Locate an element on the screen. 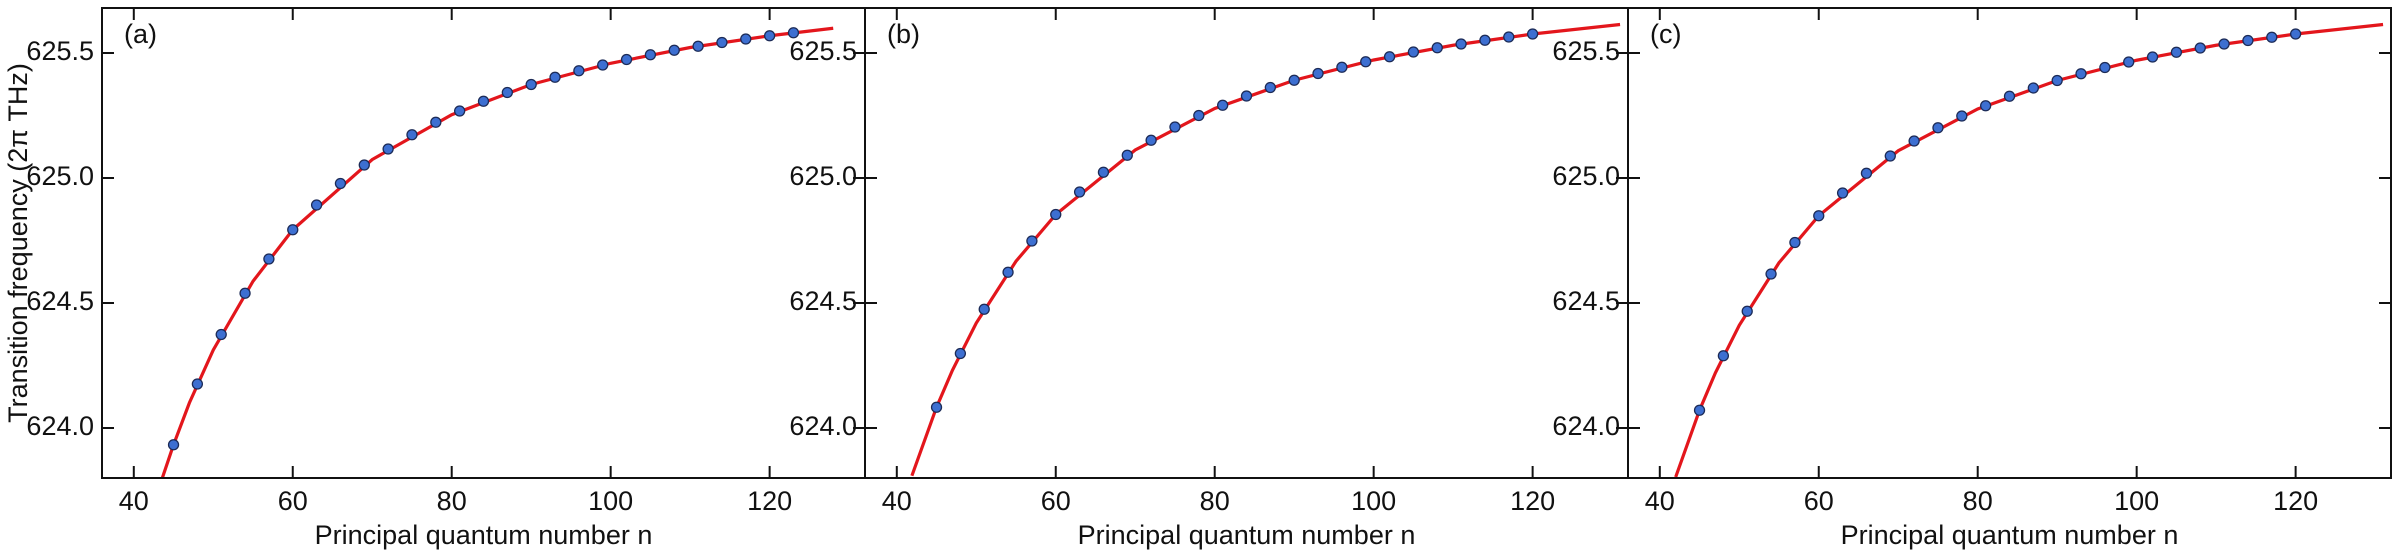  x-tick-label: 60 is located at coordinates (293, 501).